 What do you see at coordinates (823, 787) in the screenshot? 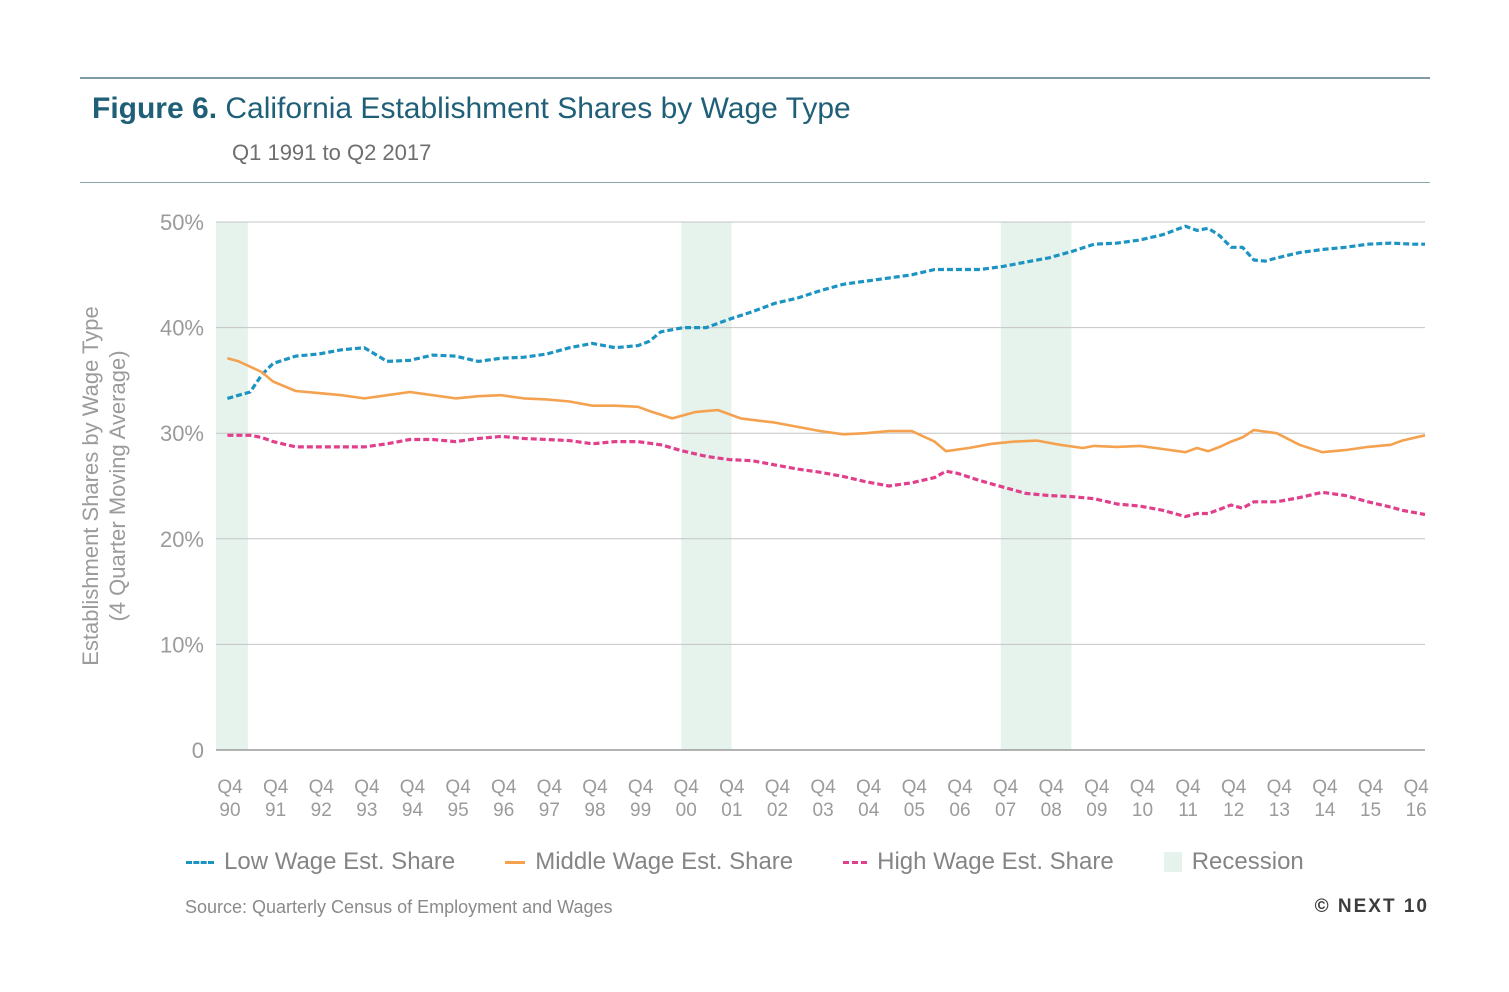
I see `x-tick-quarter-03: Q4` at bounding box center [823, 787].